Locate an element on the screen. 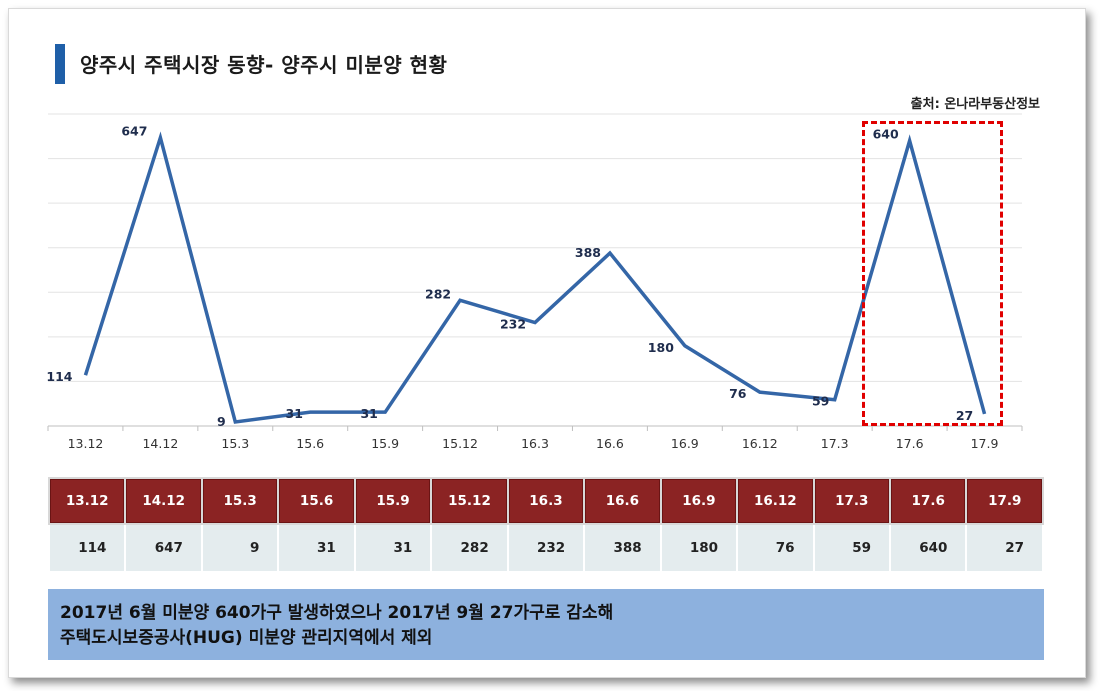 The image size is (1100, 691). table-value-cell: 114 is located at coordinates (87, 547).